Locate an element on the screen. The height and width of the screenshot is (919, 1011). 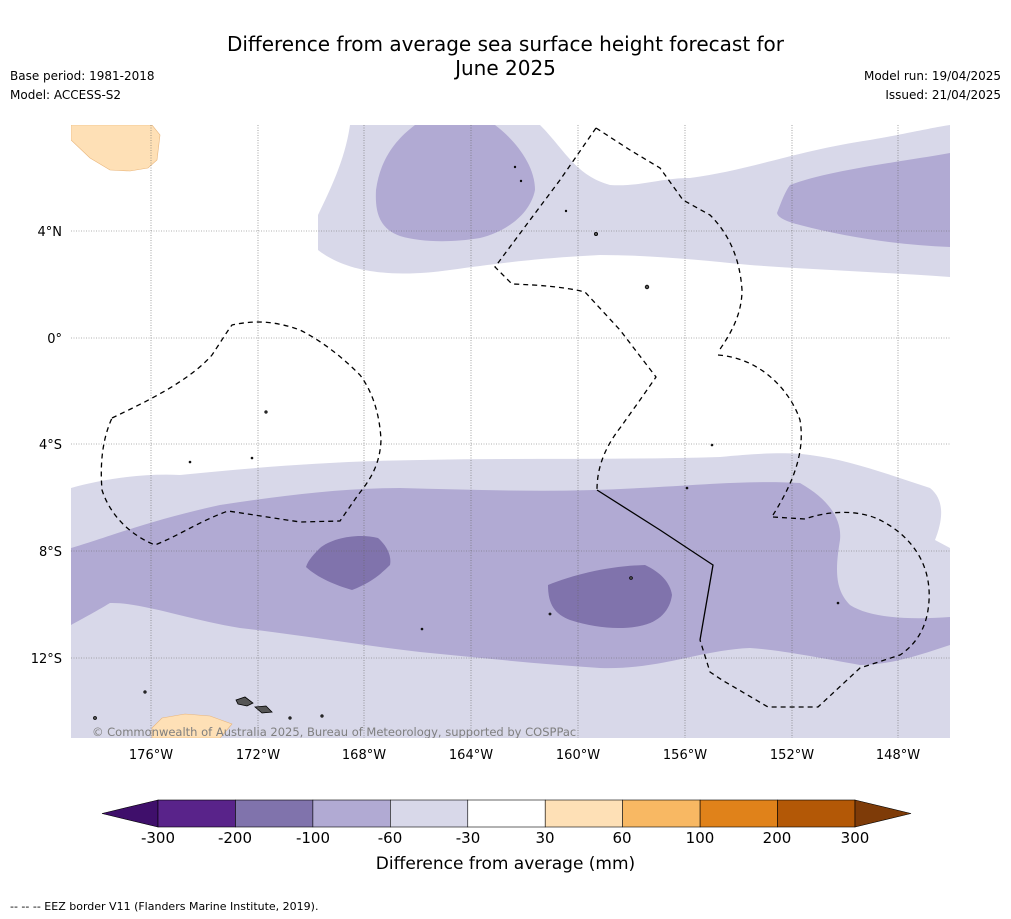
cb-tick-label: -30 is located at coordinates (468, 838).